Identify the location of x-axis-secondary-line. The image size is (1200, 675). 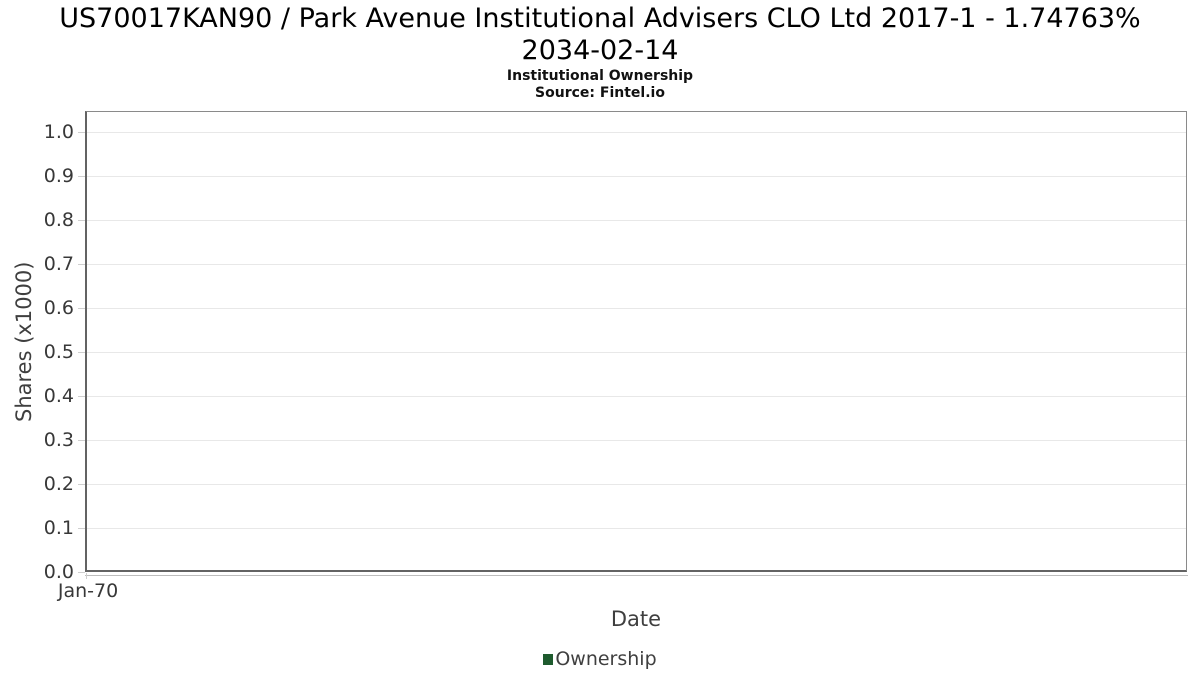
(636, 575).